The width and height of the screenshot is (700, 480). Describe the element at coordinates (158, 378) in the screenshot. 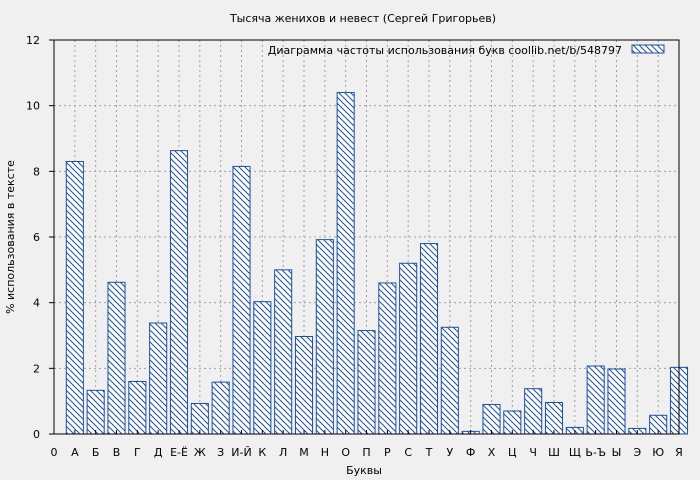

I see `bar-Д` at that location.